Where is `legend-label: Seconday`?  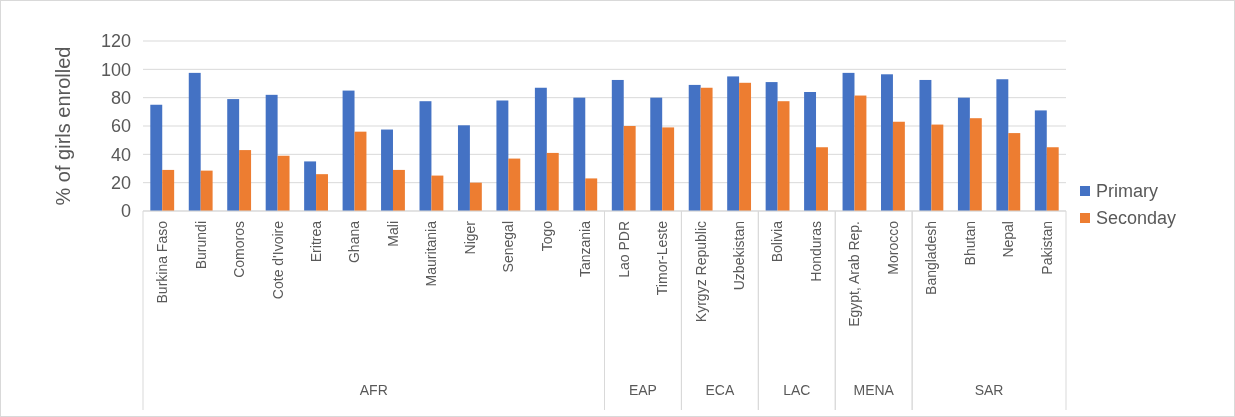 legend-label: Seconday is located at coordinates (1136, 218).